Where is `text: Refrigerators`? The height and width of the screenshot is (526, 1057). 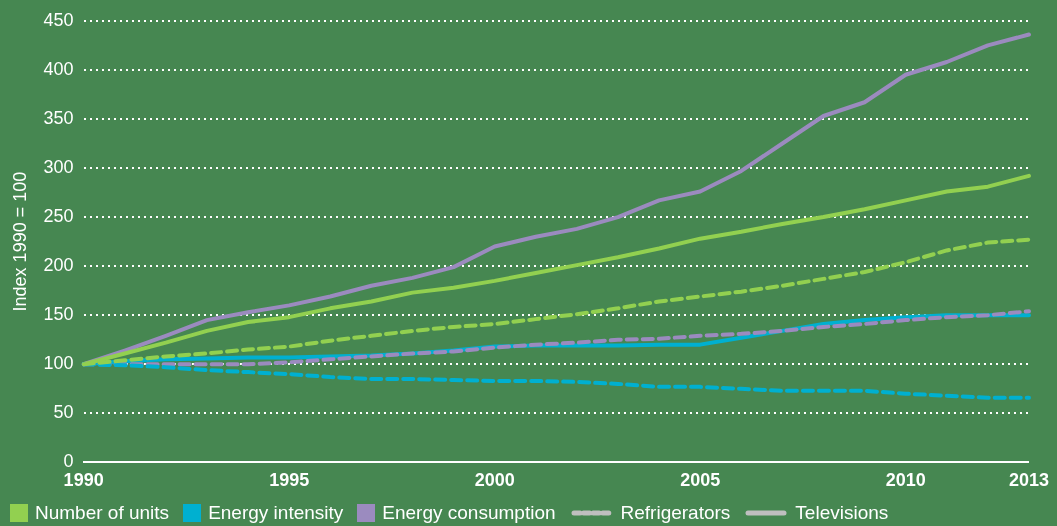 text: Refrigerators is located at coordinates (675, 513).